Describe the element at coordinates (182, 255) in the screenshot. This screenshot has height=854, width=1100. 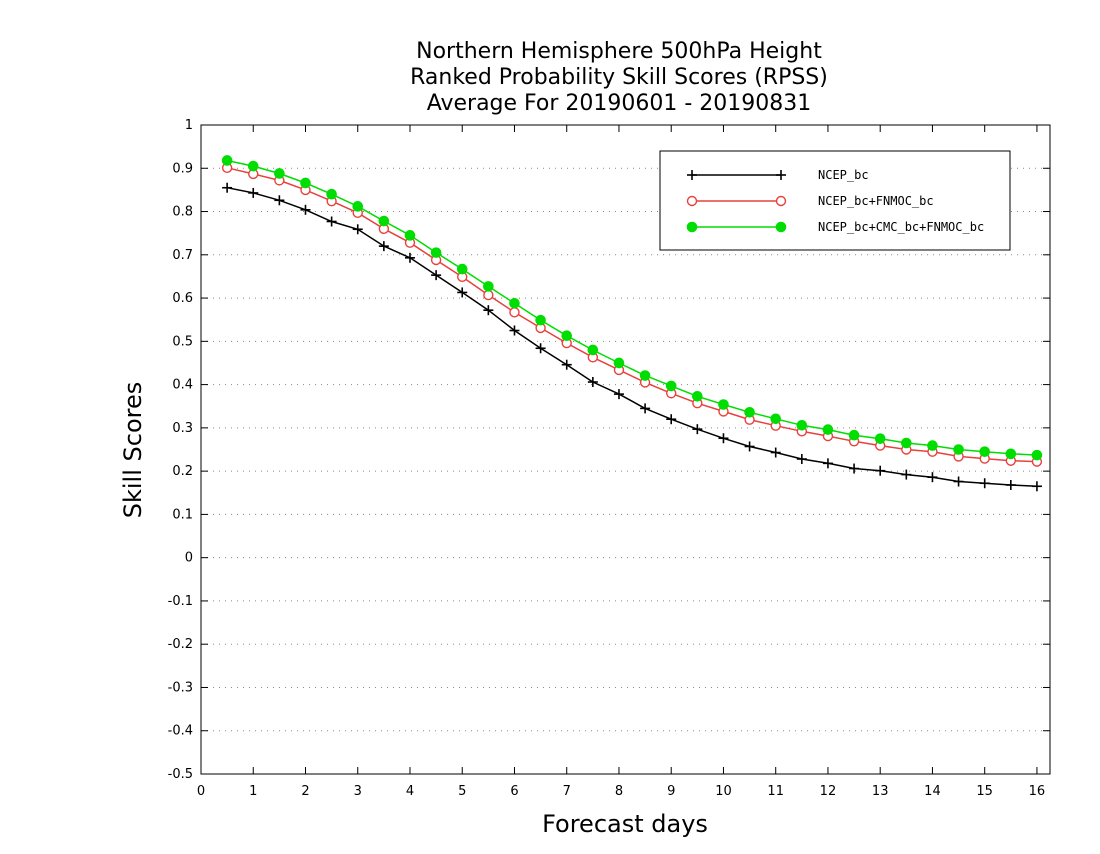
I see `y-tick-label: 0.7` at that location.